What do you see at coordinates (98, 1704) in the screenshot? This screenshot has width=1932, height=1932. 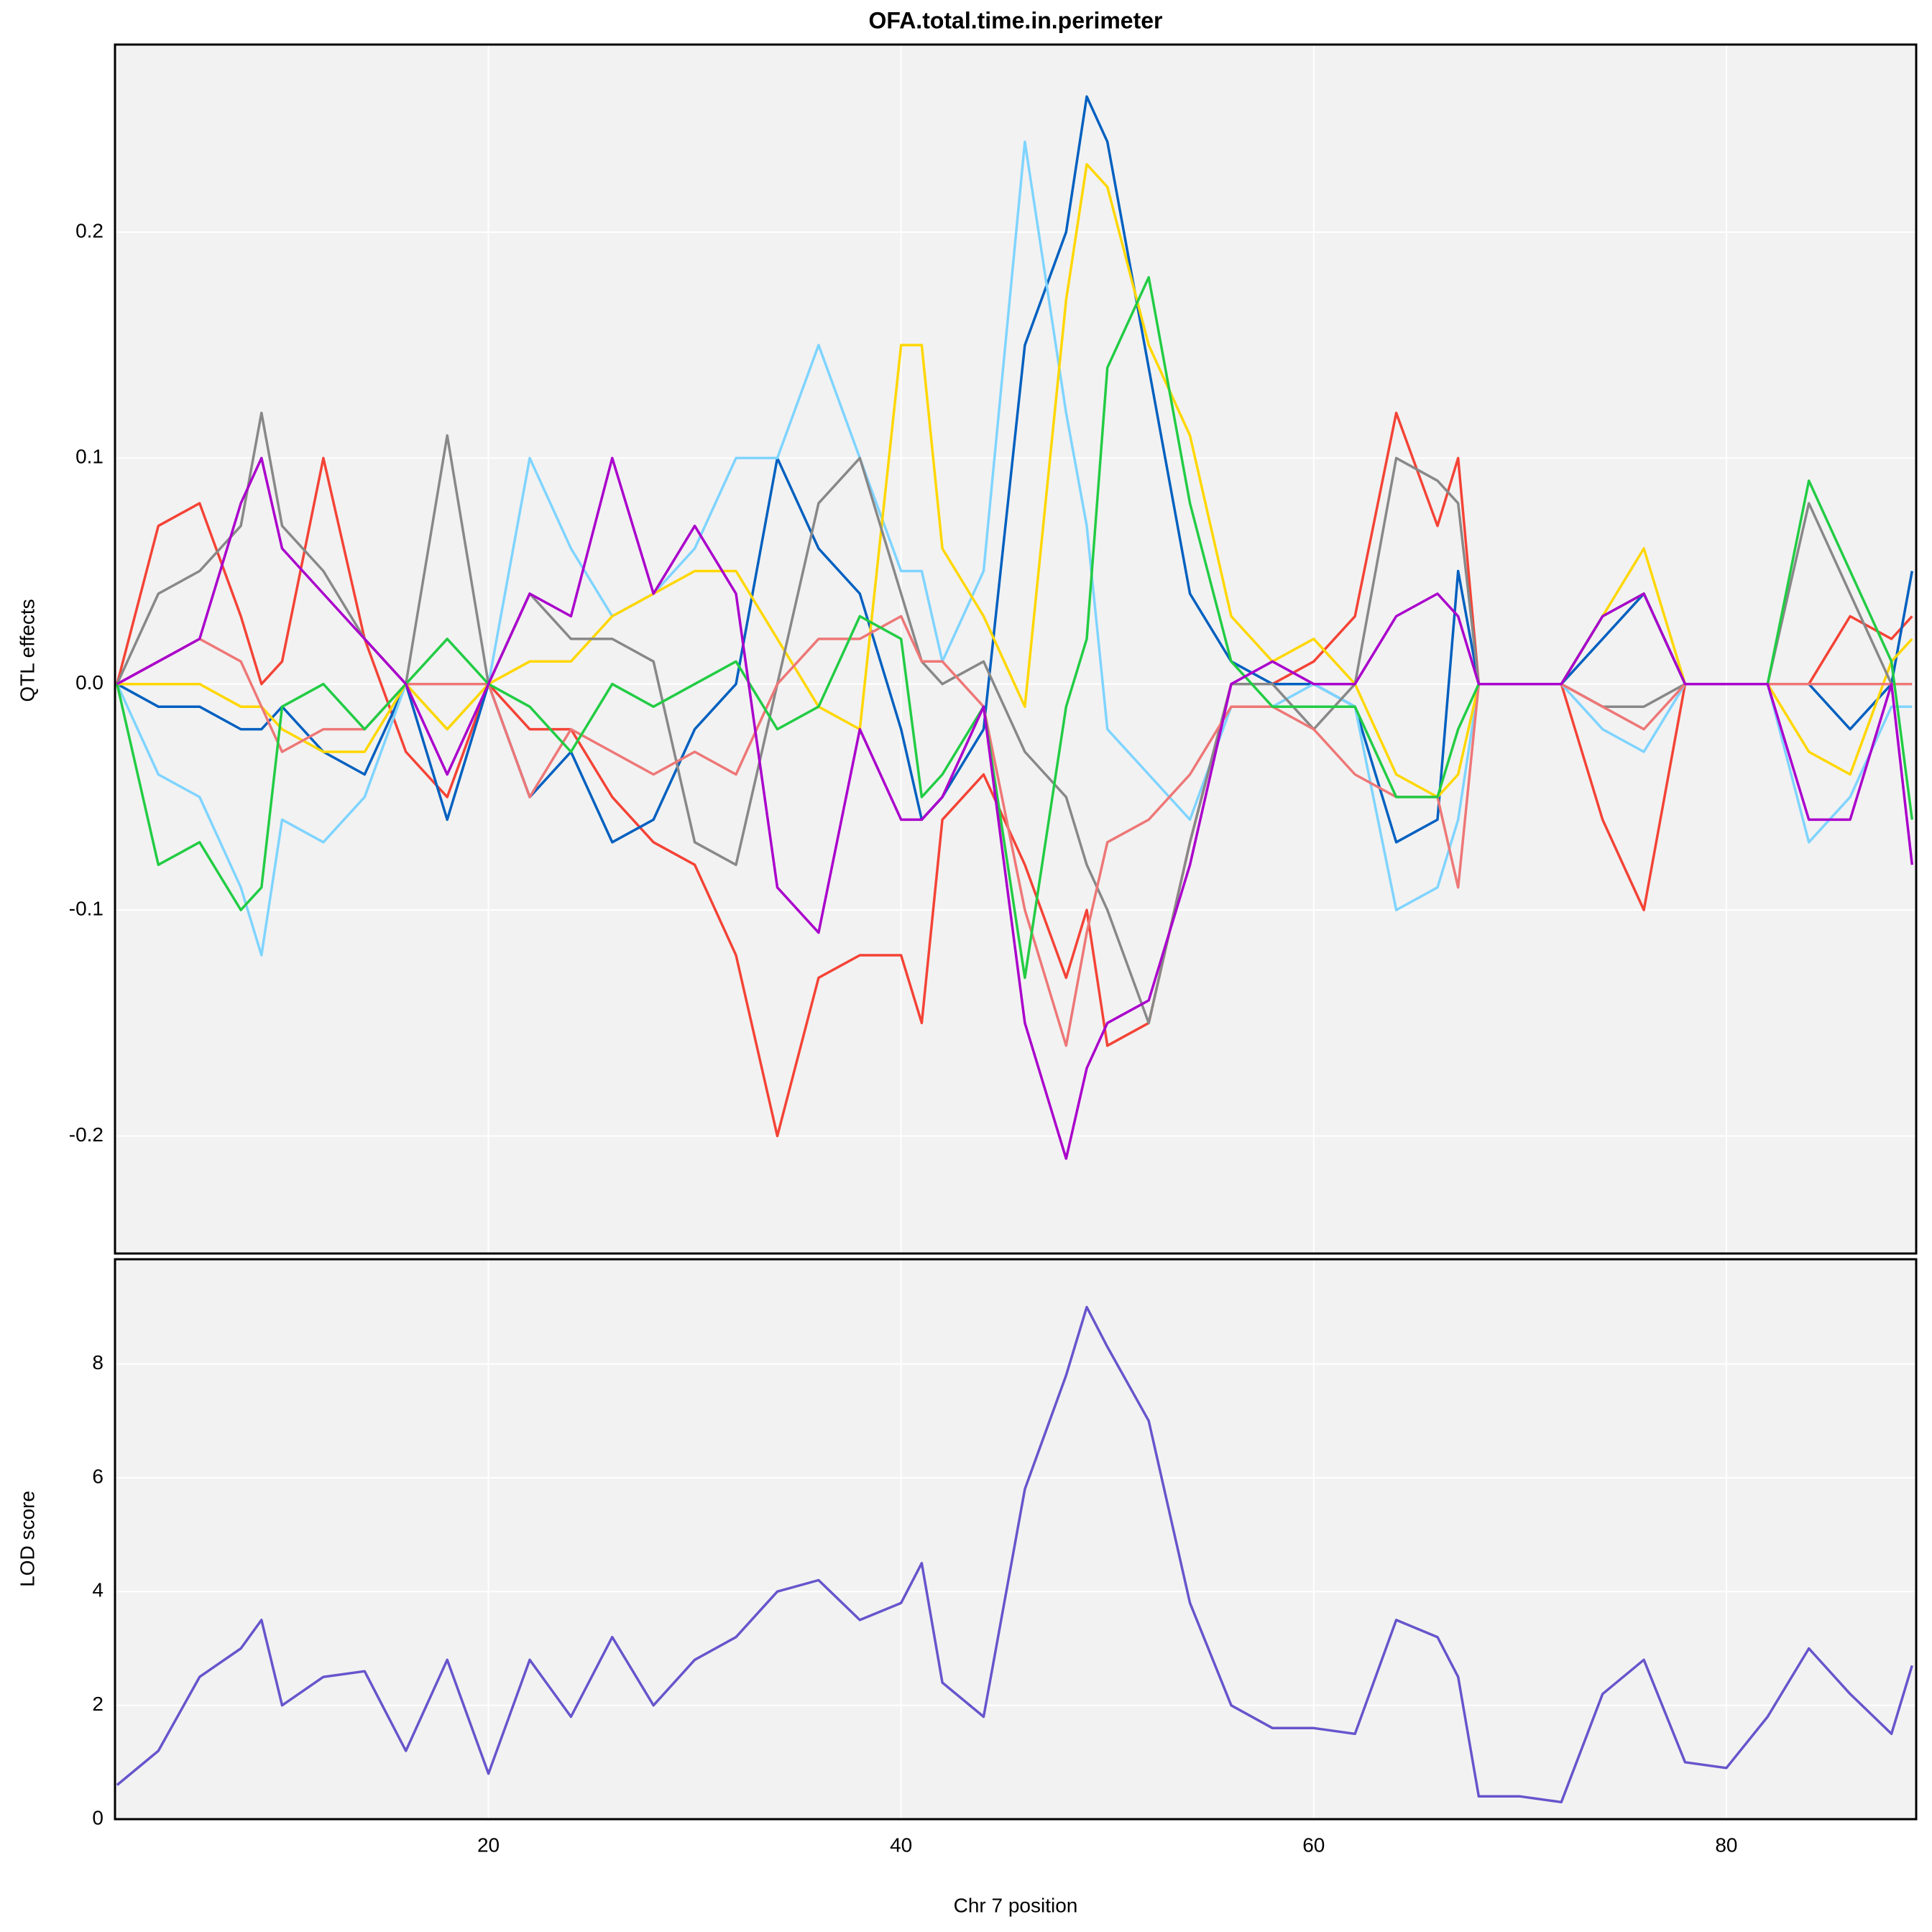 I see `y-tick-label: 2` at bounding box center [98, 1704].